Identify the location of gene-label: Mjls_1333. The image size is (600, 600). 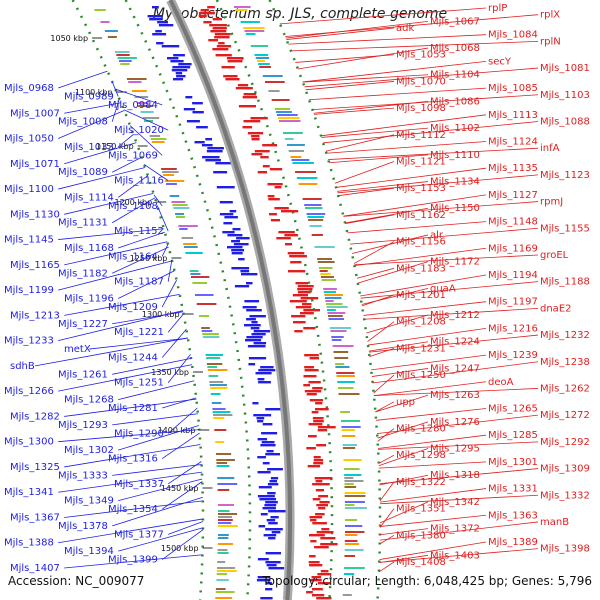
(83, 475).